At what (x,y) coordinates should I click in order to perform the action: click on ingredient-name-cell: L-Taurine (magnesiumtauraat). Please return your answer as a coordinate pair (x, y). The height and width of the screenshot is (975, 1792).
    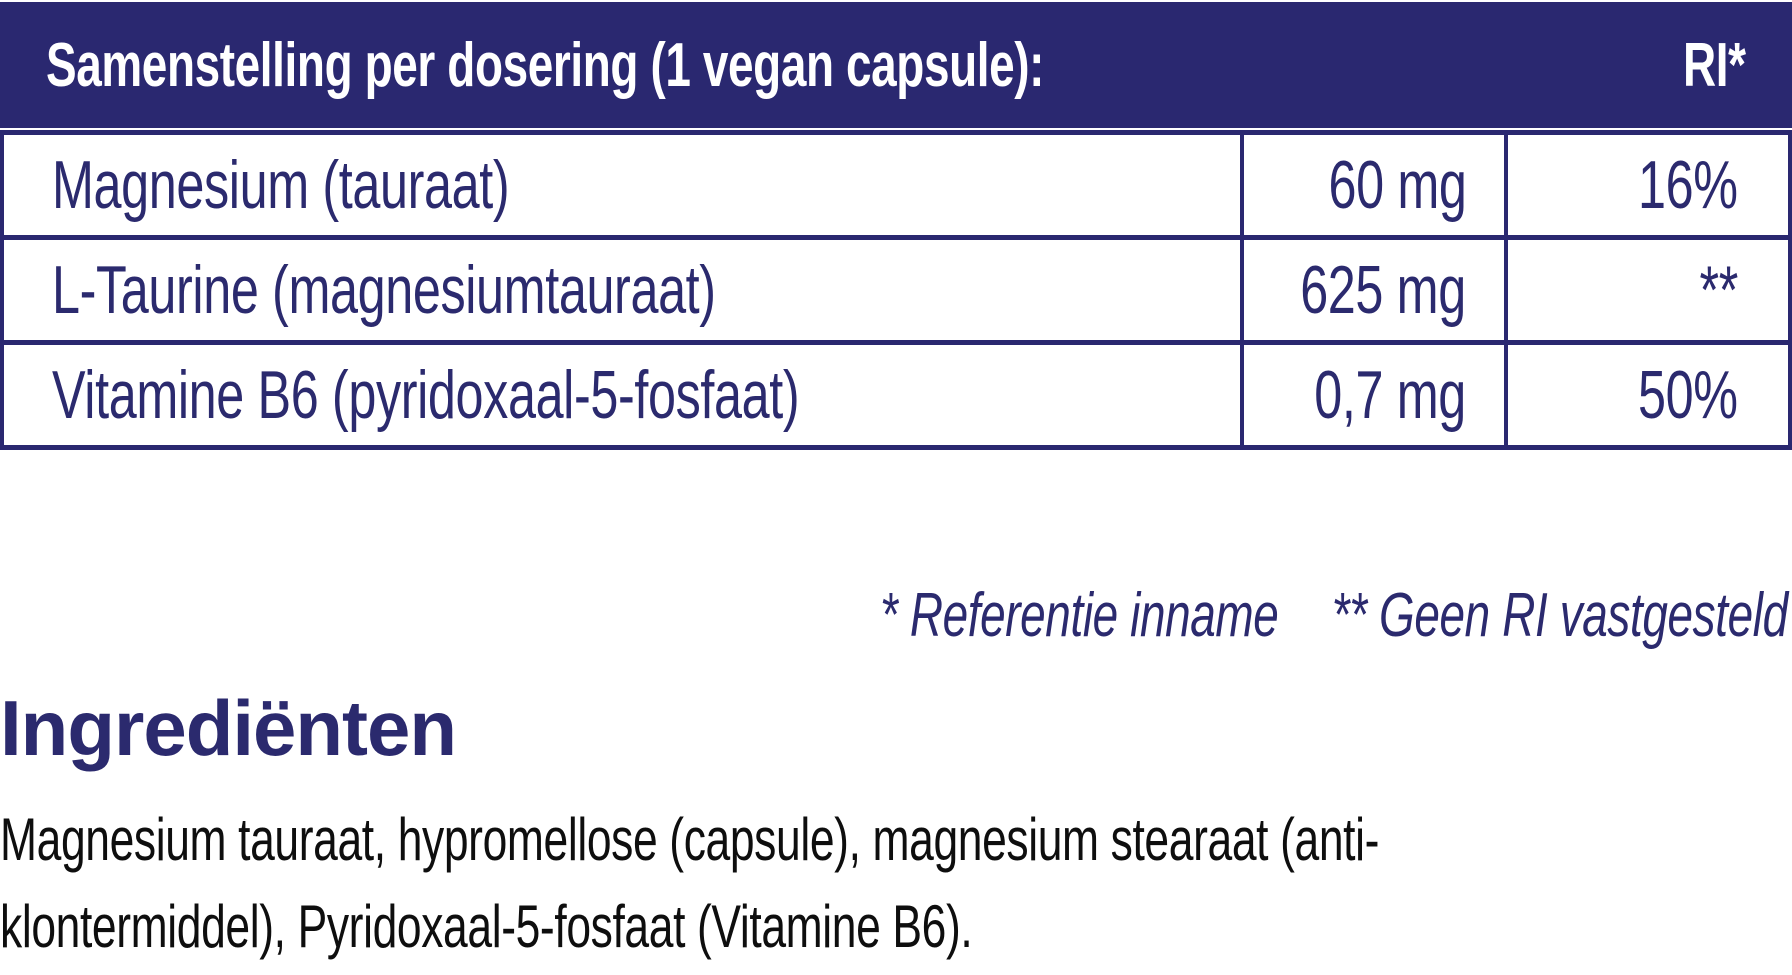
    Looking at the image, I should click on (622, 290).